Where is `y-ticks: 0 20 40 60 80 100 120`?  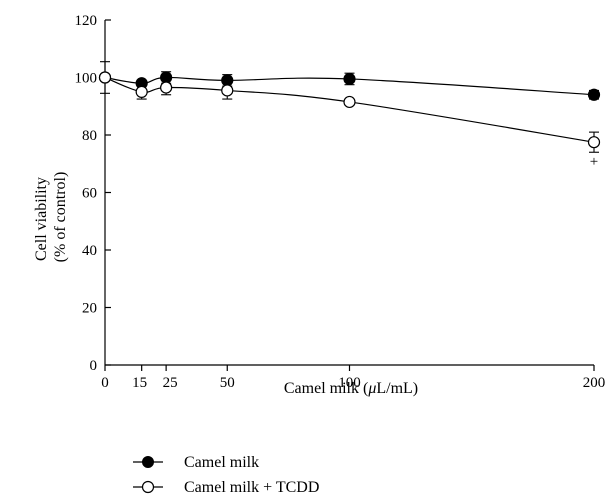
y-ticks: 0 20 40 60 80 100 120 is located at coordinates (93, 193).